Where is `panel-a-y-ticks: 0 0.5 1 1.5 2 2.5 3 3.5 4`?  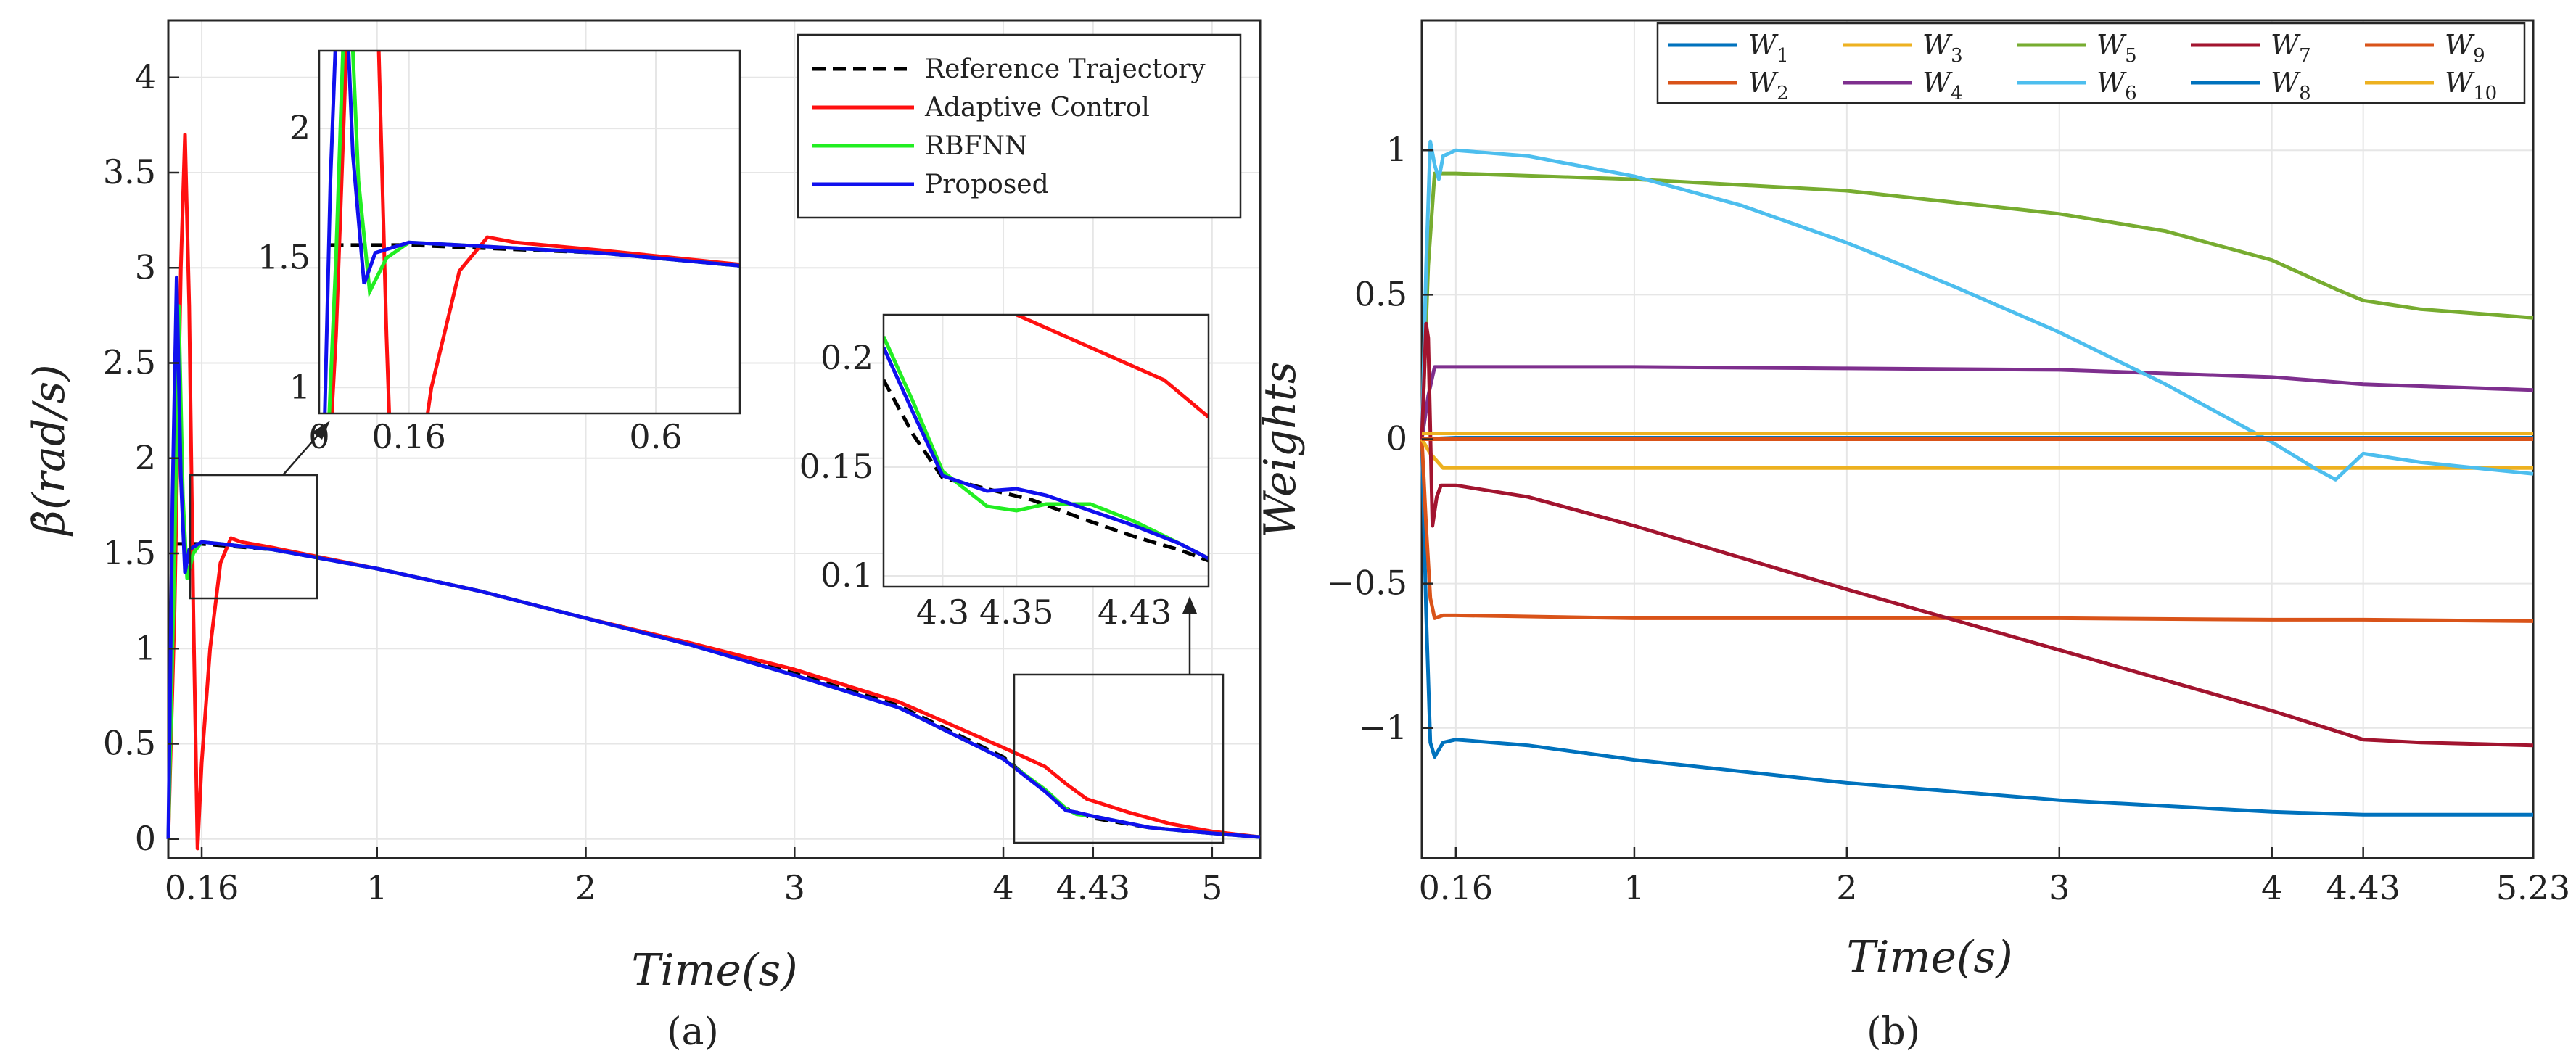 panel-a-y-ticks: 0 0.5 1 1.5 2 2.5 3 3.5 4 is located at coordinates (141, 457).